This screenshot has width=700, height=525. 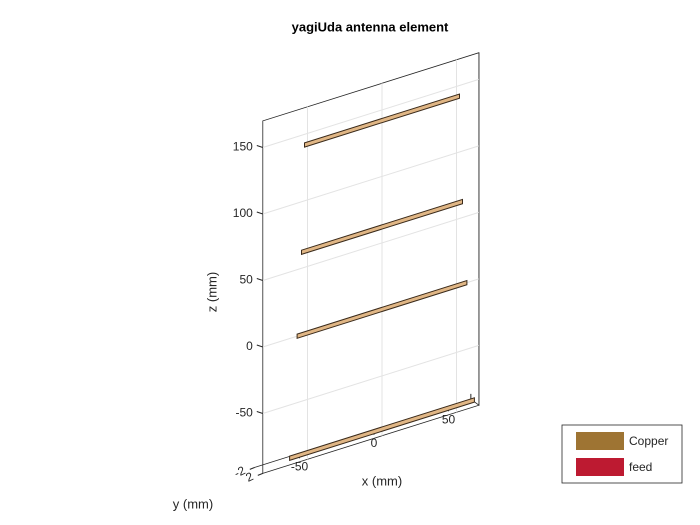 What do you see at coordinates (244, 413) in the screenshot?
I see `z-tick-label: -50` at bounding box center [244, 413].